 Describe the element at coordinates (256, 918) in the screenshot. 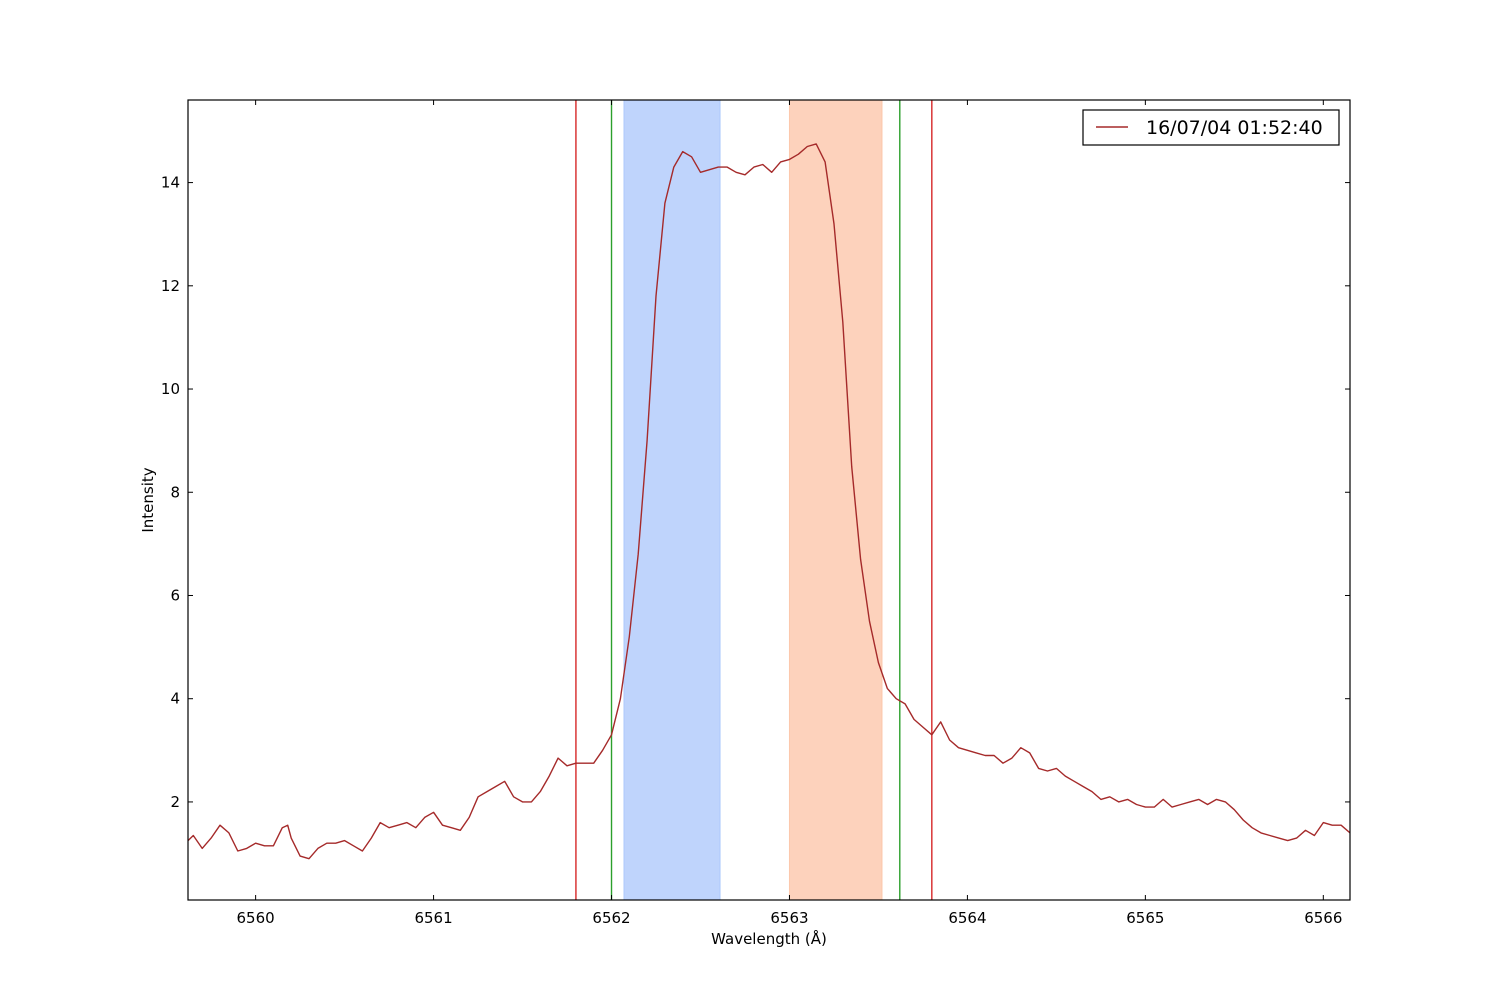

I see `x-tick-label: 6560` at that location.